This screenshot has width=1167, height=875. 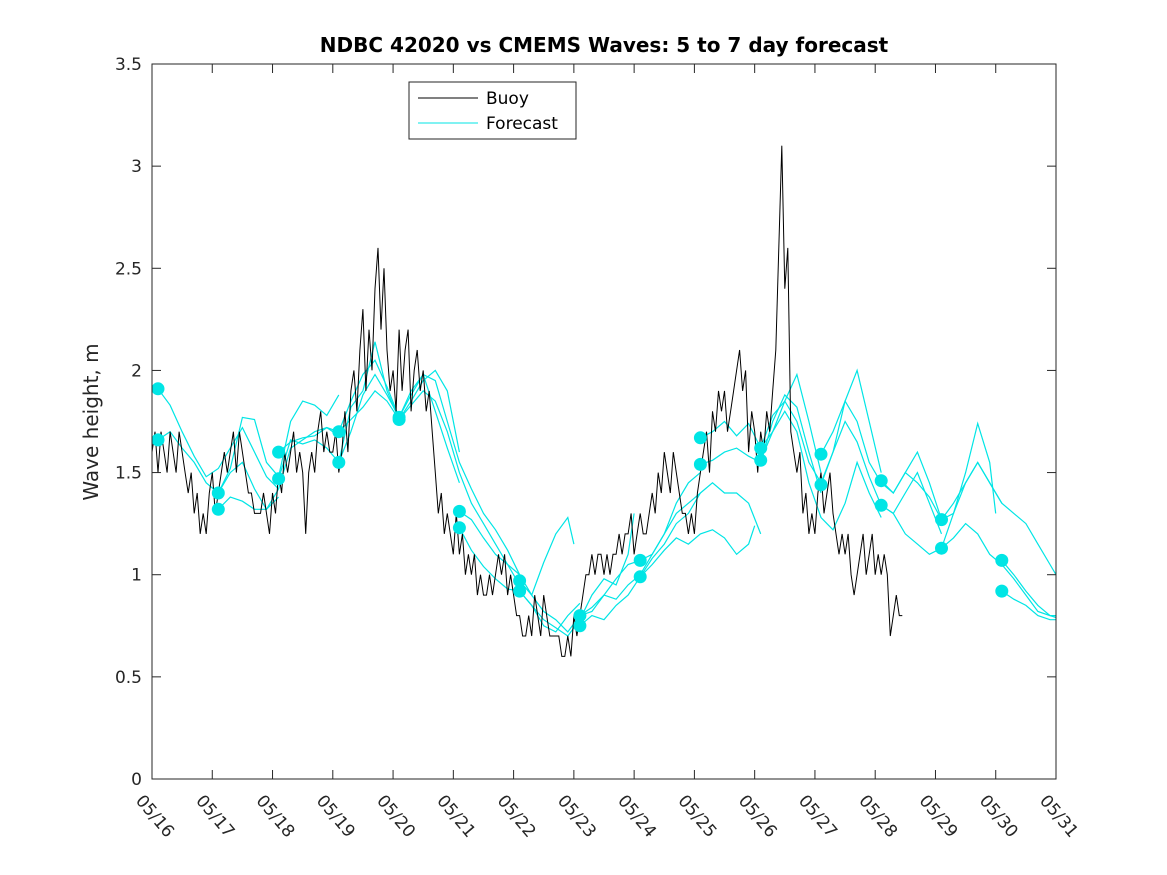 I want to click on legend-label-buoy: Buoy, so click(x=507, y=99).